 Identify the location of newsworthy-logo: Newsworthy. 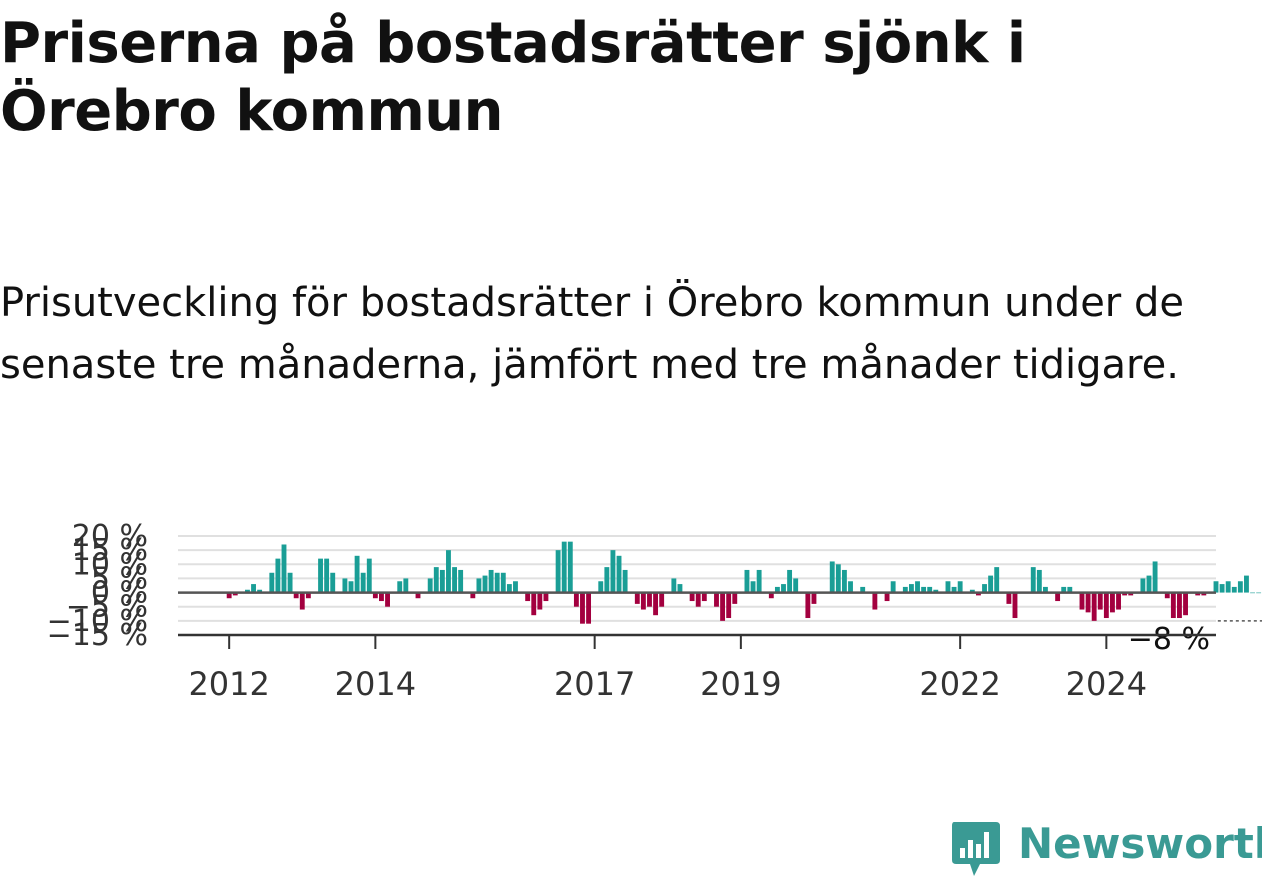
(1106, 848).